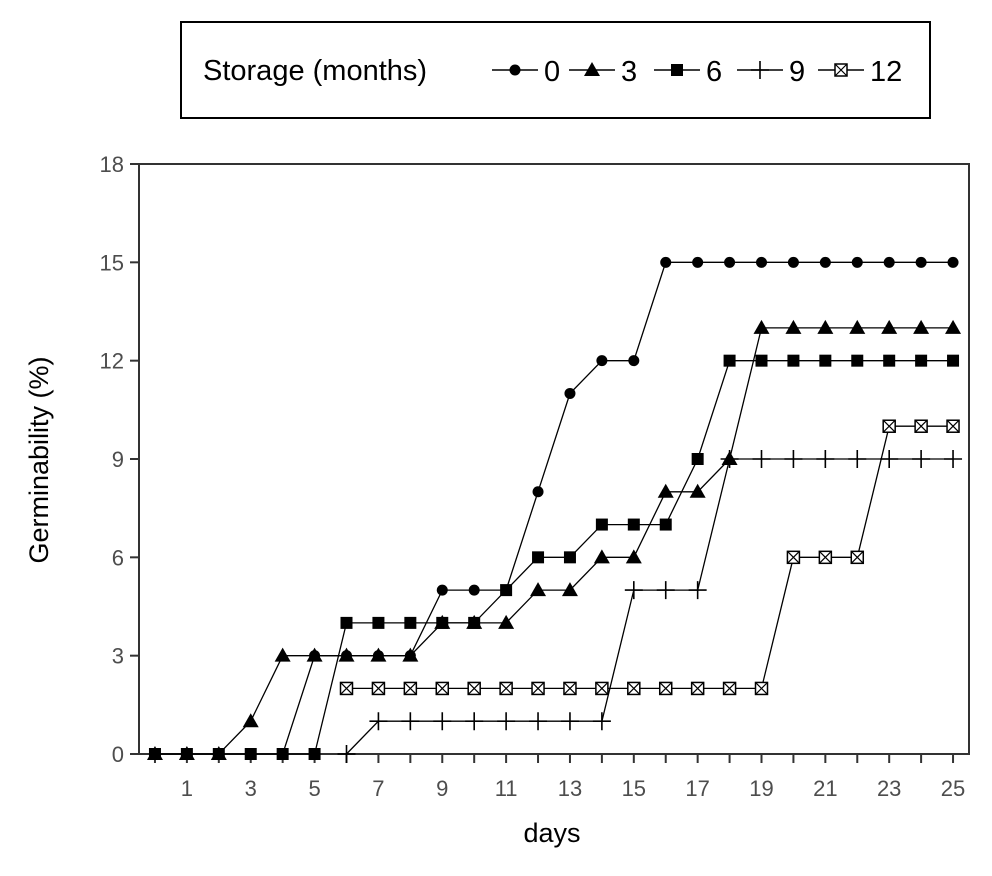 This screenshot has height=876, width=992. What do you see at coordinates (118, 459) in the screenshot?
I see `y-tick-label: 9` at bounding box center [118, 459].